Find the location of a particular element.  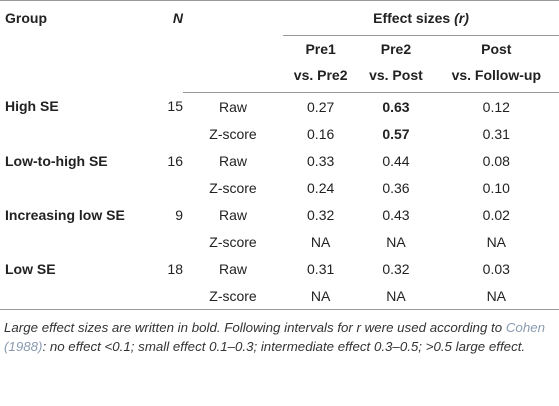

column-header: vs. Post is located at coordinates (396, 77).